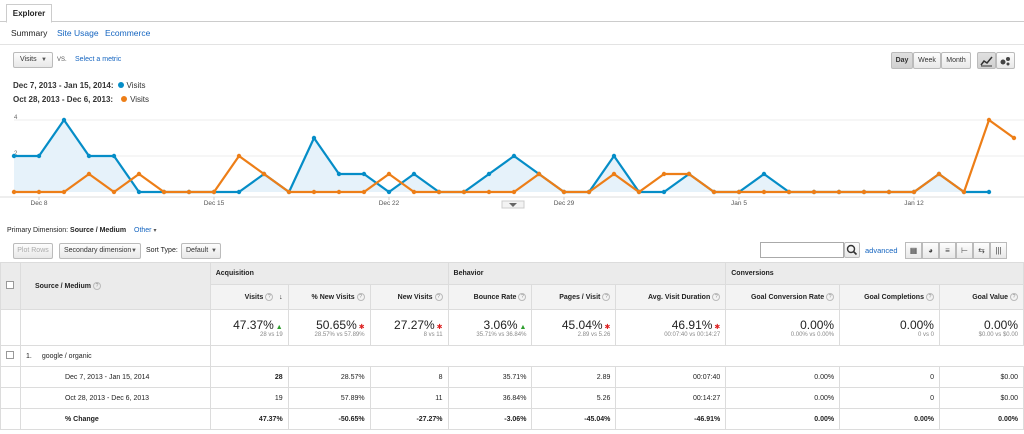 The image size is (1024, 434). I want to click on select-all-checkbox, so click(10, 285).